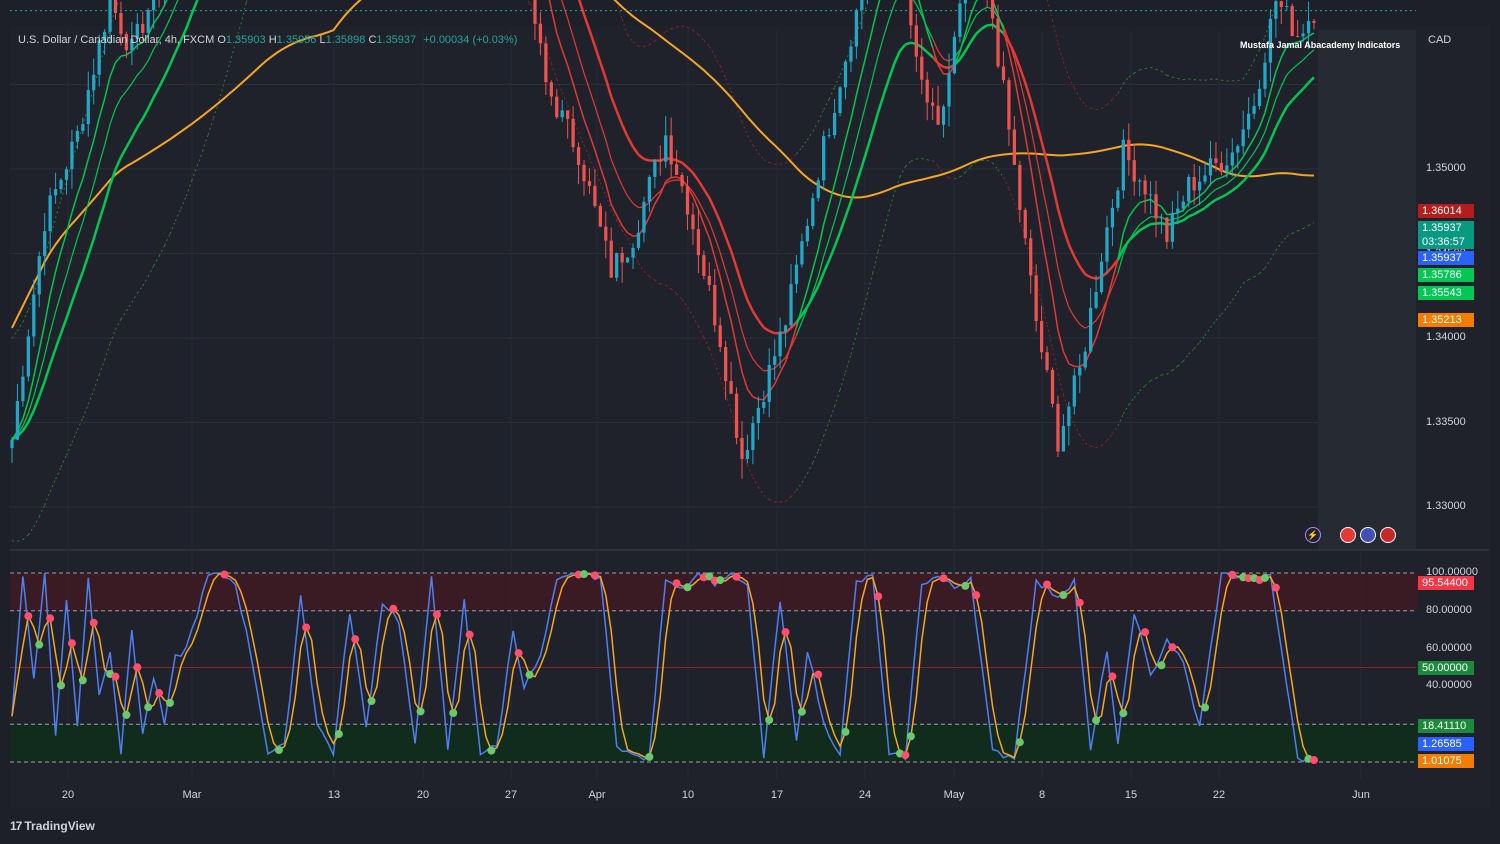 The image size is (1500, 844). I want to click on flag-icon-group, so click(1368, 535).